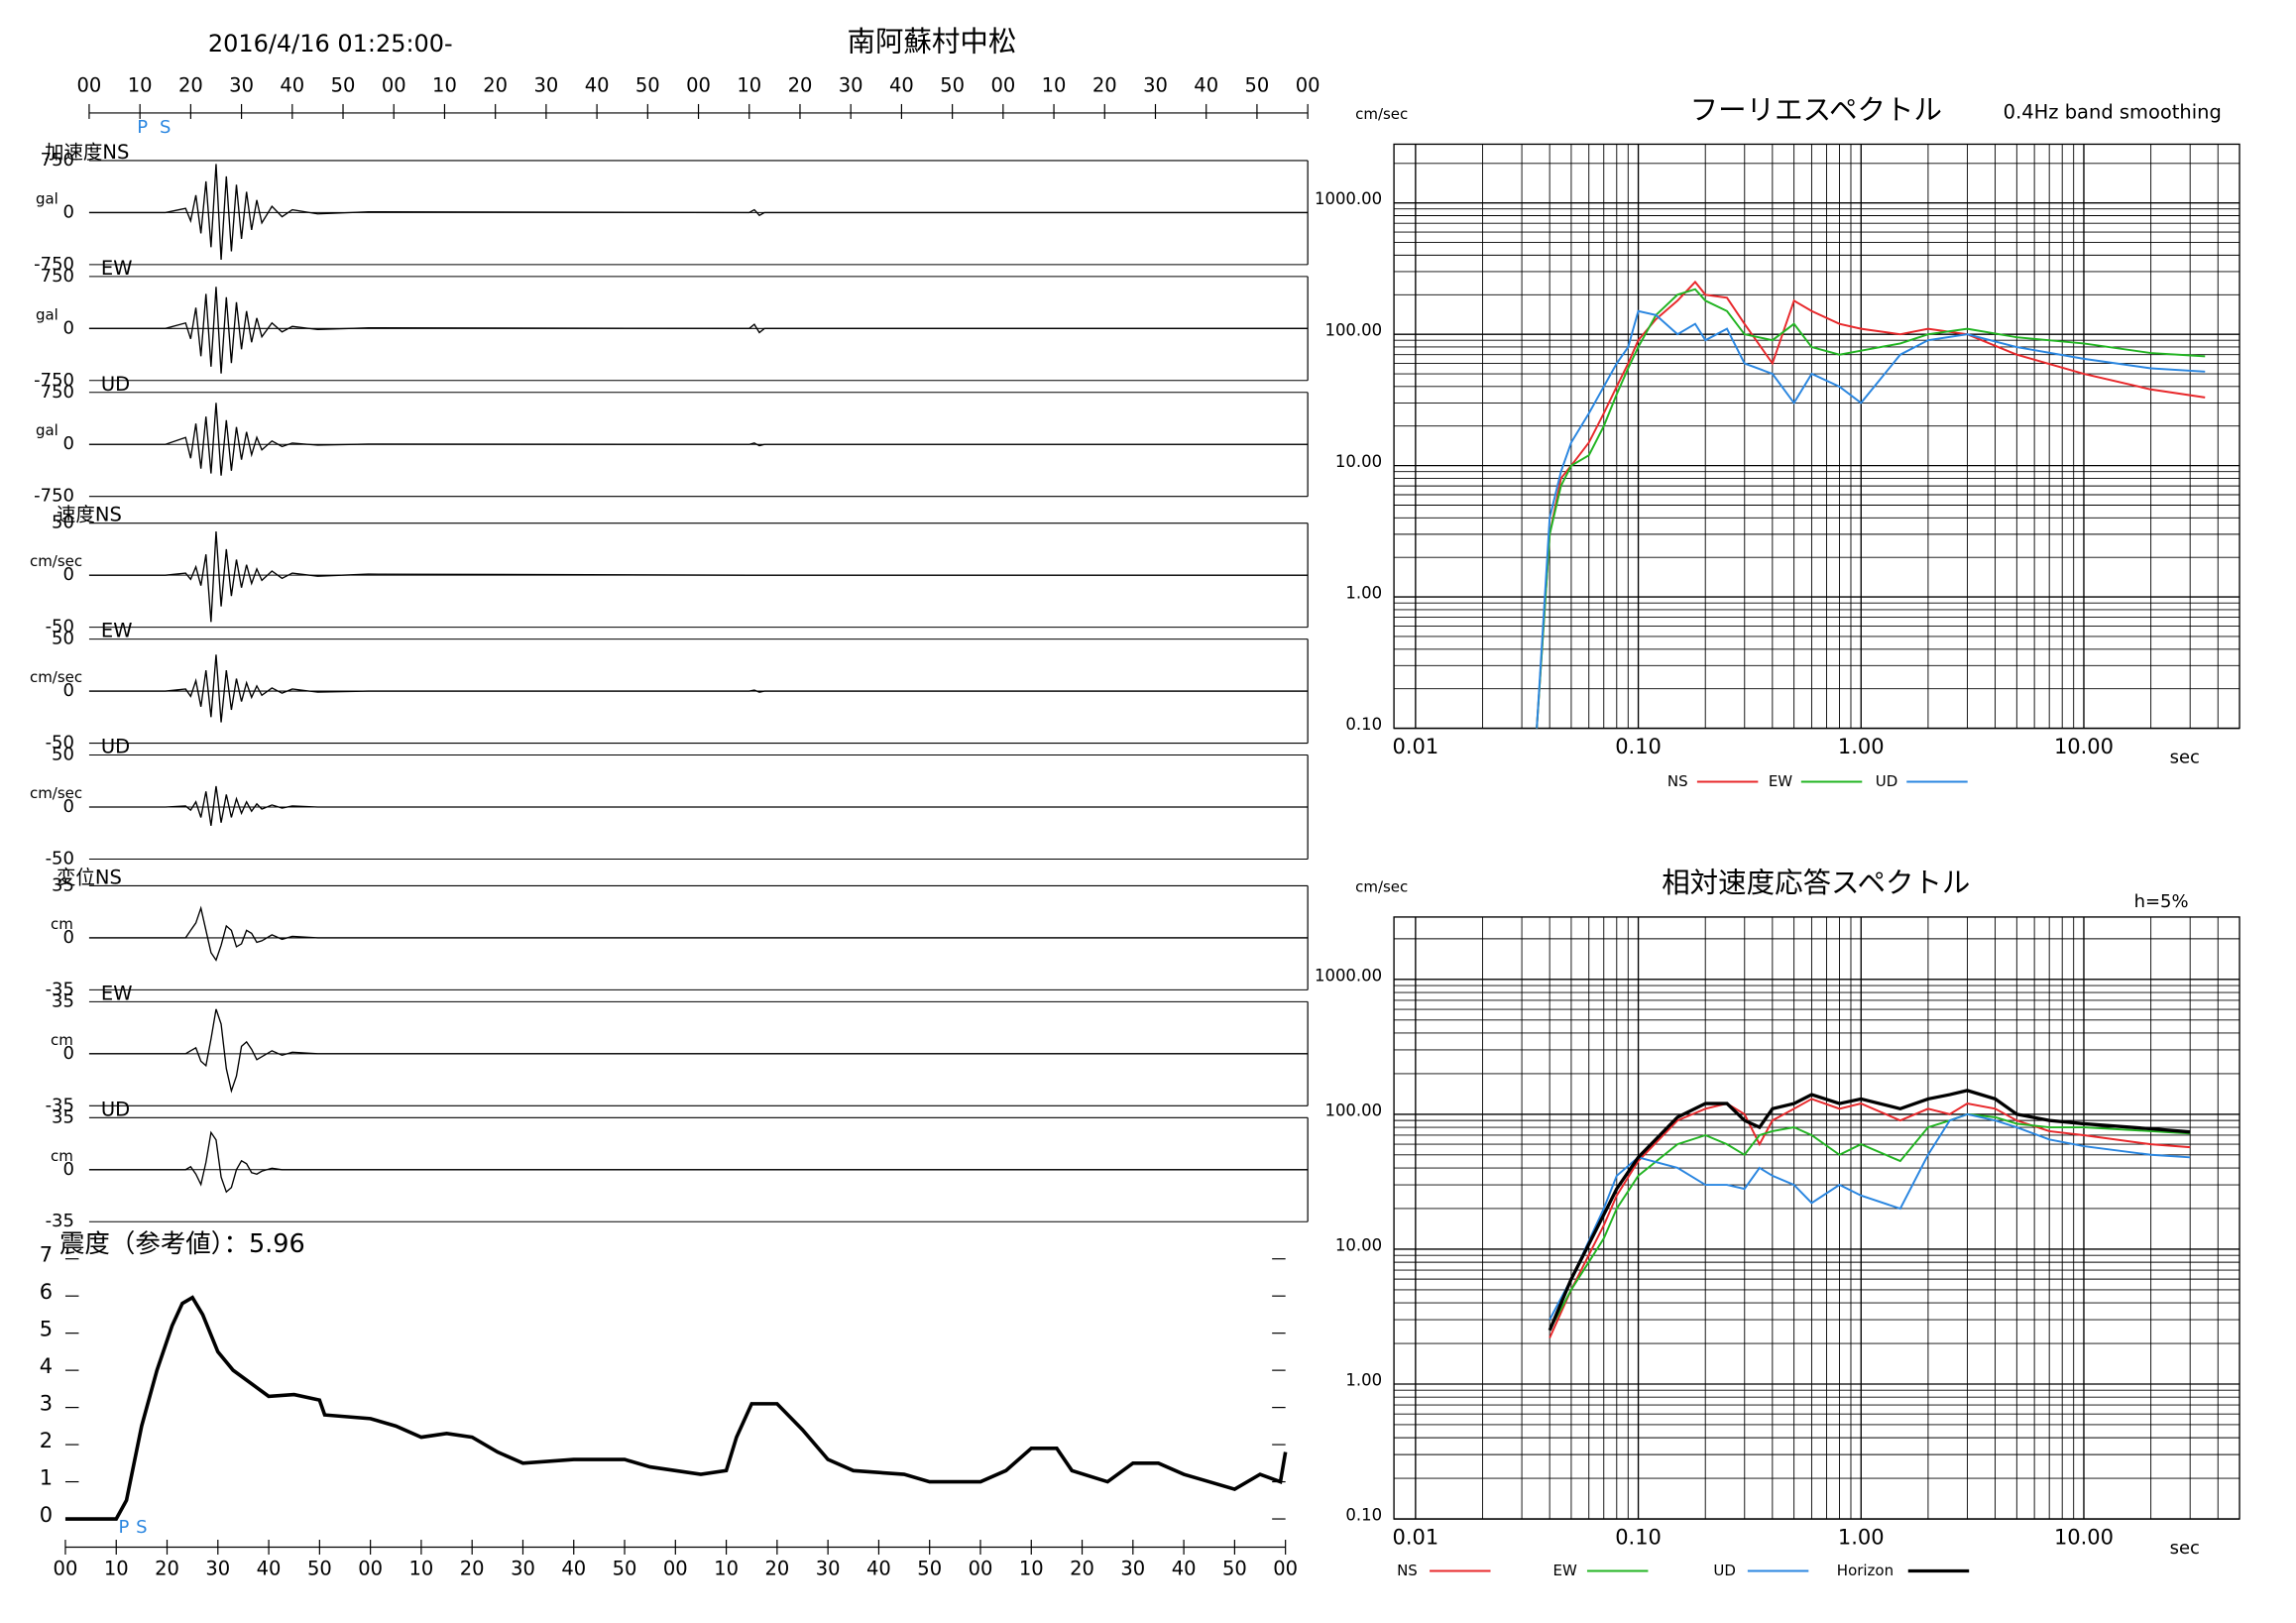 Image resolution: width=2296 pixels, height=1623 pixels. What do you see at coordinates (1887, 781) in the screenshot?
I see `legend-label: UD` at bounding box center [1887, 781].